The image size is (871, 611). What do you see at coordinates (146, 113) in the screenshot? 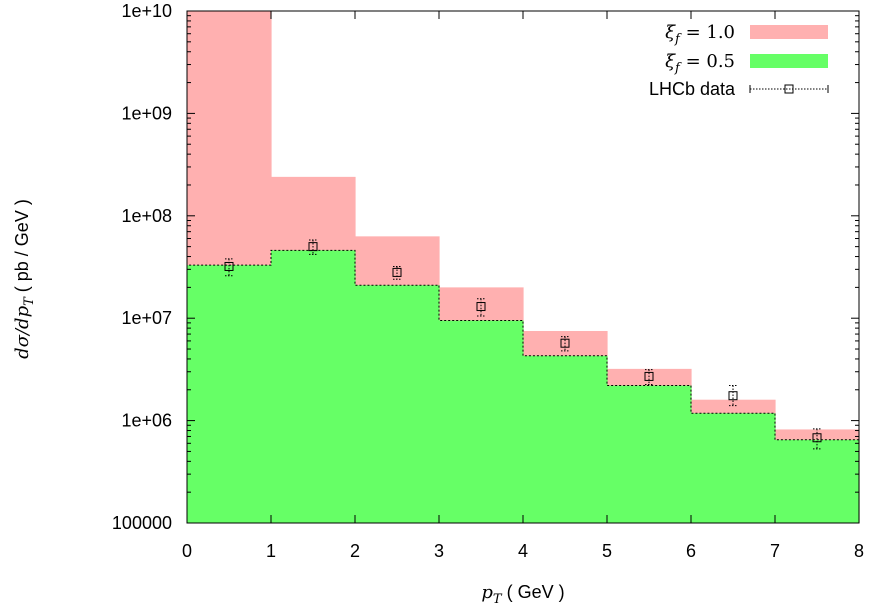
I see `y-tick-label: 1e+09` at bounding box center [146, 113].